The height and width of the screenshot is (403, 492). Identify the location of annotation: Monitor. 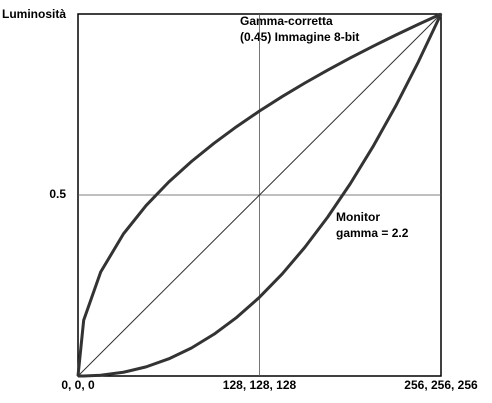
(358, 217).